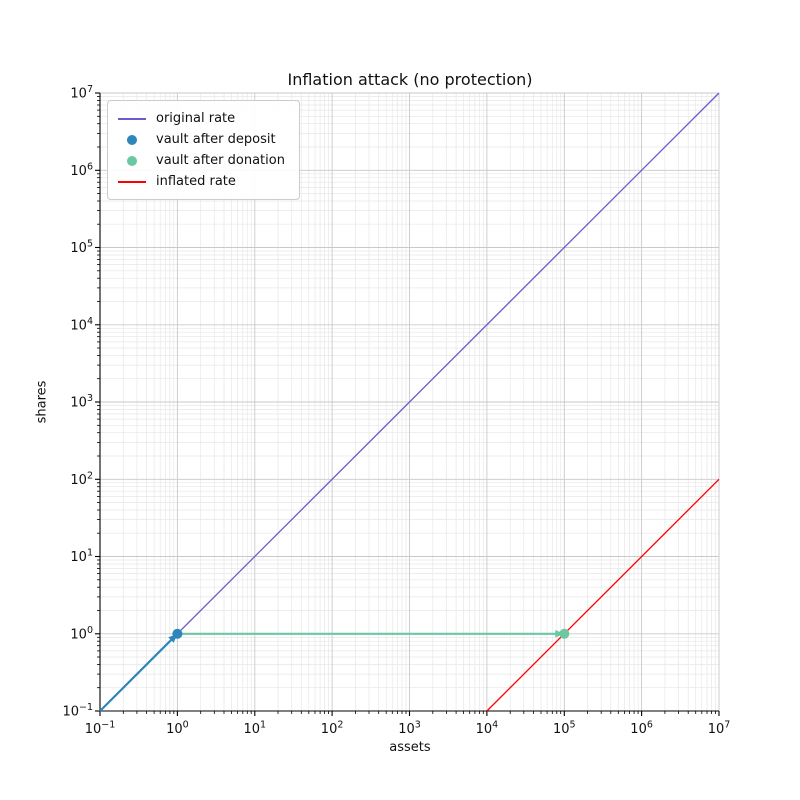  What do you see at coordinates (487, 729) in the screenshot?
I see `x-tick-label: 10⁴` at bounding box center [487, 729].